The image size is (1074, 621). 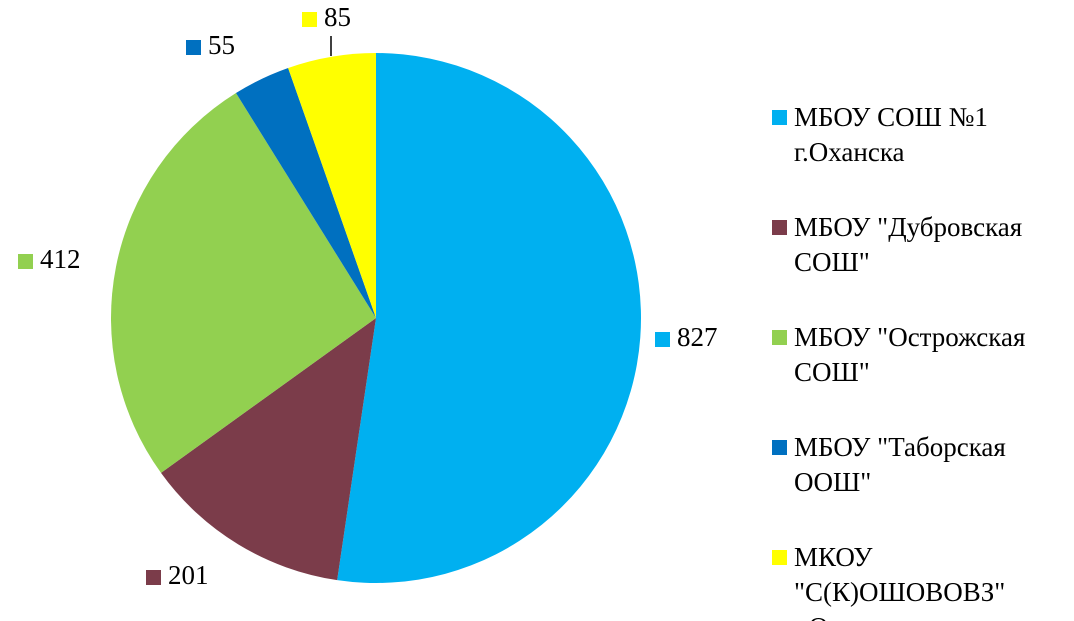 I want to click on legend-label: МБОУ "Таборская ООШ", so click(x=900, y=464).